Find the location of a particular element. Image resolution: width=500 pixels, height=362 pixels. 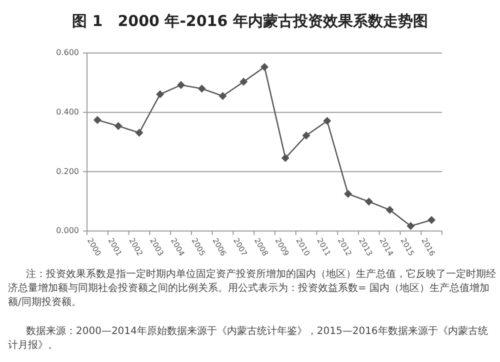

y-tick-label: 0.200 is located at coordinates (67, 171).